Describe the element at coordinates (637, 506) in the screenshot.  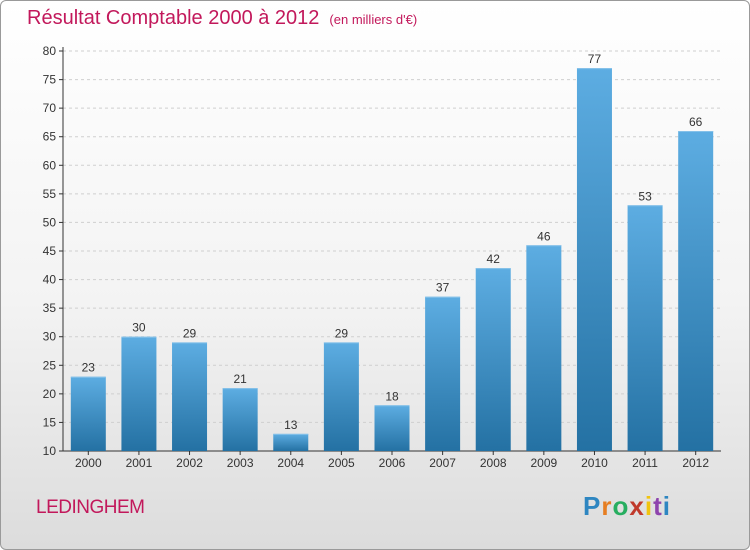
I see `logo-letter: x` at that location.